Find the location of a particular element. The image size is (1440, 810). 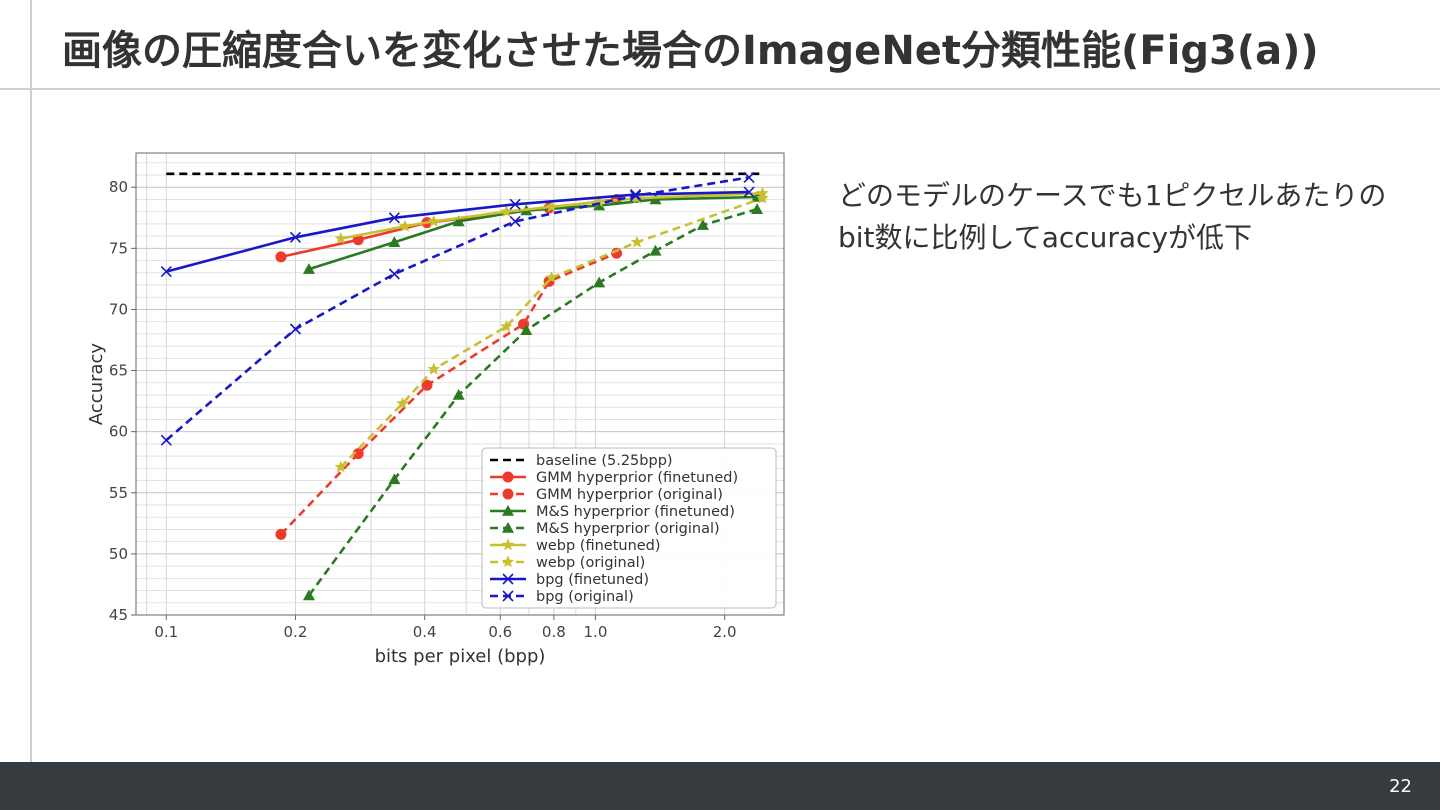

y-tick-label: 80 is located at coordinates (118, 187).